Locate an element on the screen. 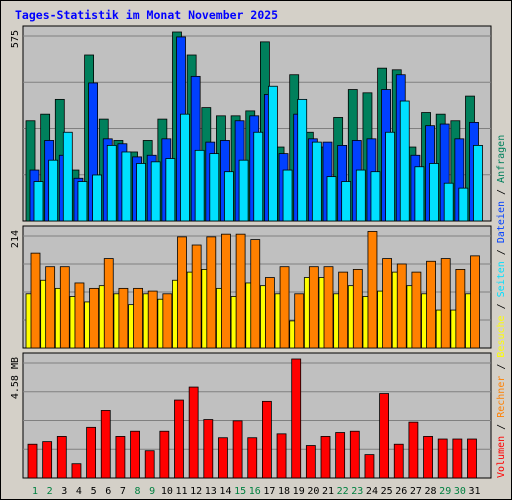 The width and height of the screenshot is (512, 500). x-tick-label: 25 is located at coordinates (387, 491).